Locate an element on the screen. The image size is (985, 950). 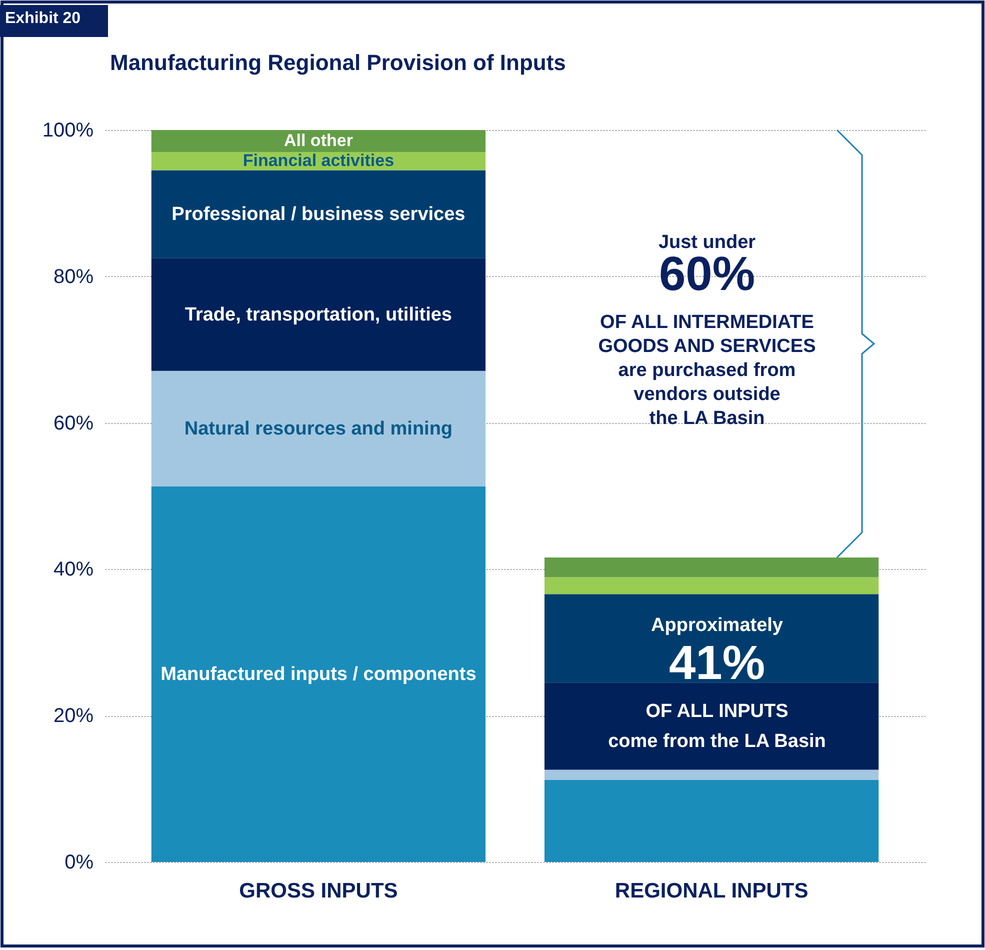
y-tick-label: 60% is located at coordinates (73, 423).